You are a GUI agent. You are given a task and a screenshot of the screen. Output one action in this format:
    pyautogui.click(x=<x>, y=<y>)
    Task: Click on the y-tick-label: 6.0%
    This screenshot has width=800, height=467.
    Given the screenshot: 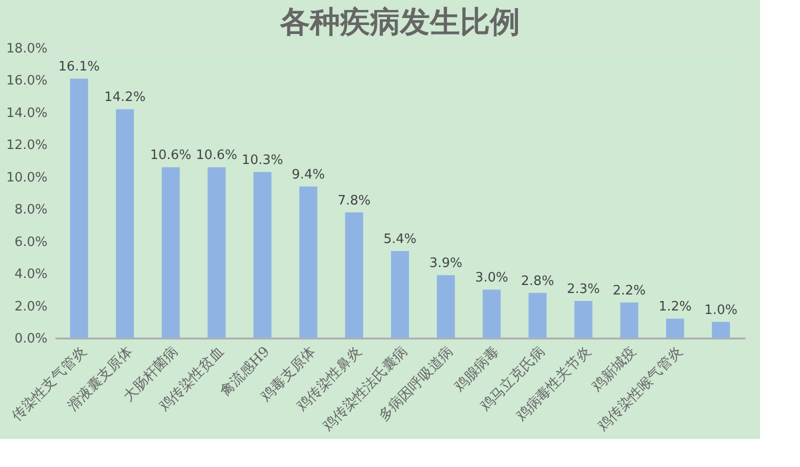 What is the action you would take?
    pyautogui.click(x=31, y=242)
    